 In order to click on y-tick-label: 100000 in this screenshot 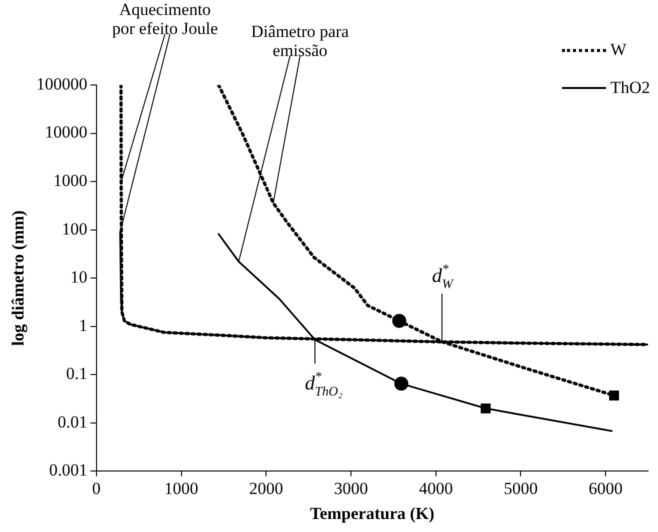, I will do `click(62, 84)`.